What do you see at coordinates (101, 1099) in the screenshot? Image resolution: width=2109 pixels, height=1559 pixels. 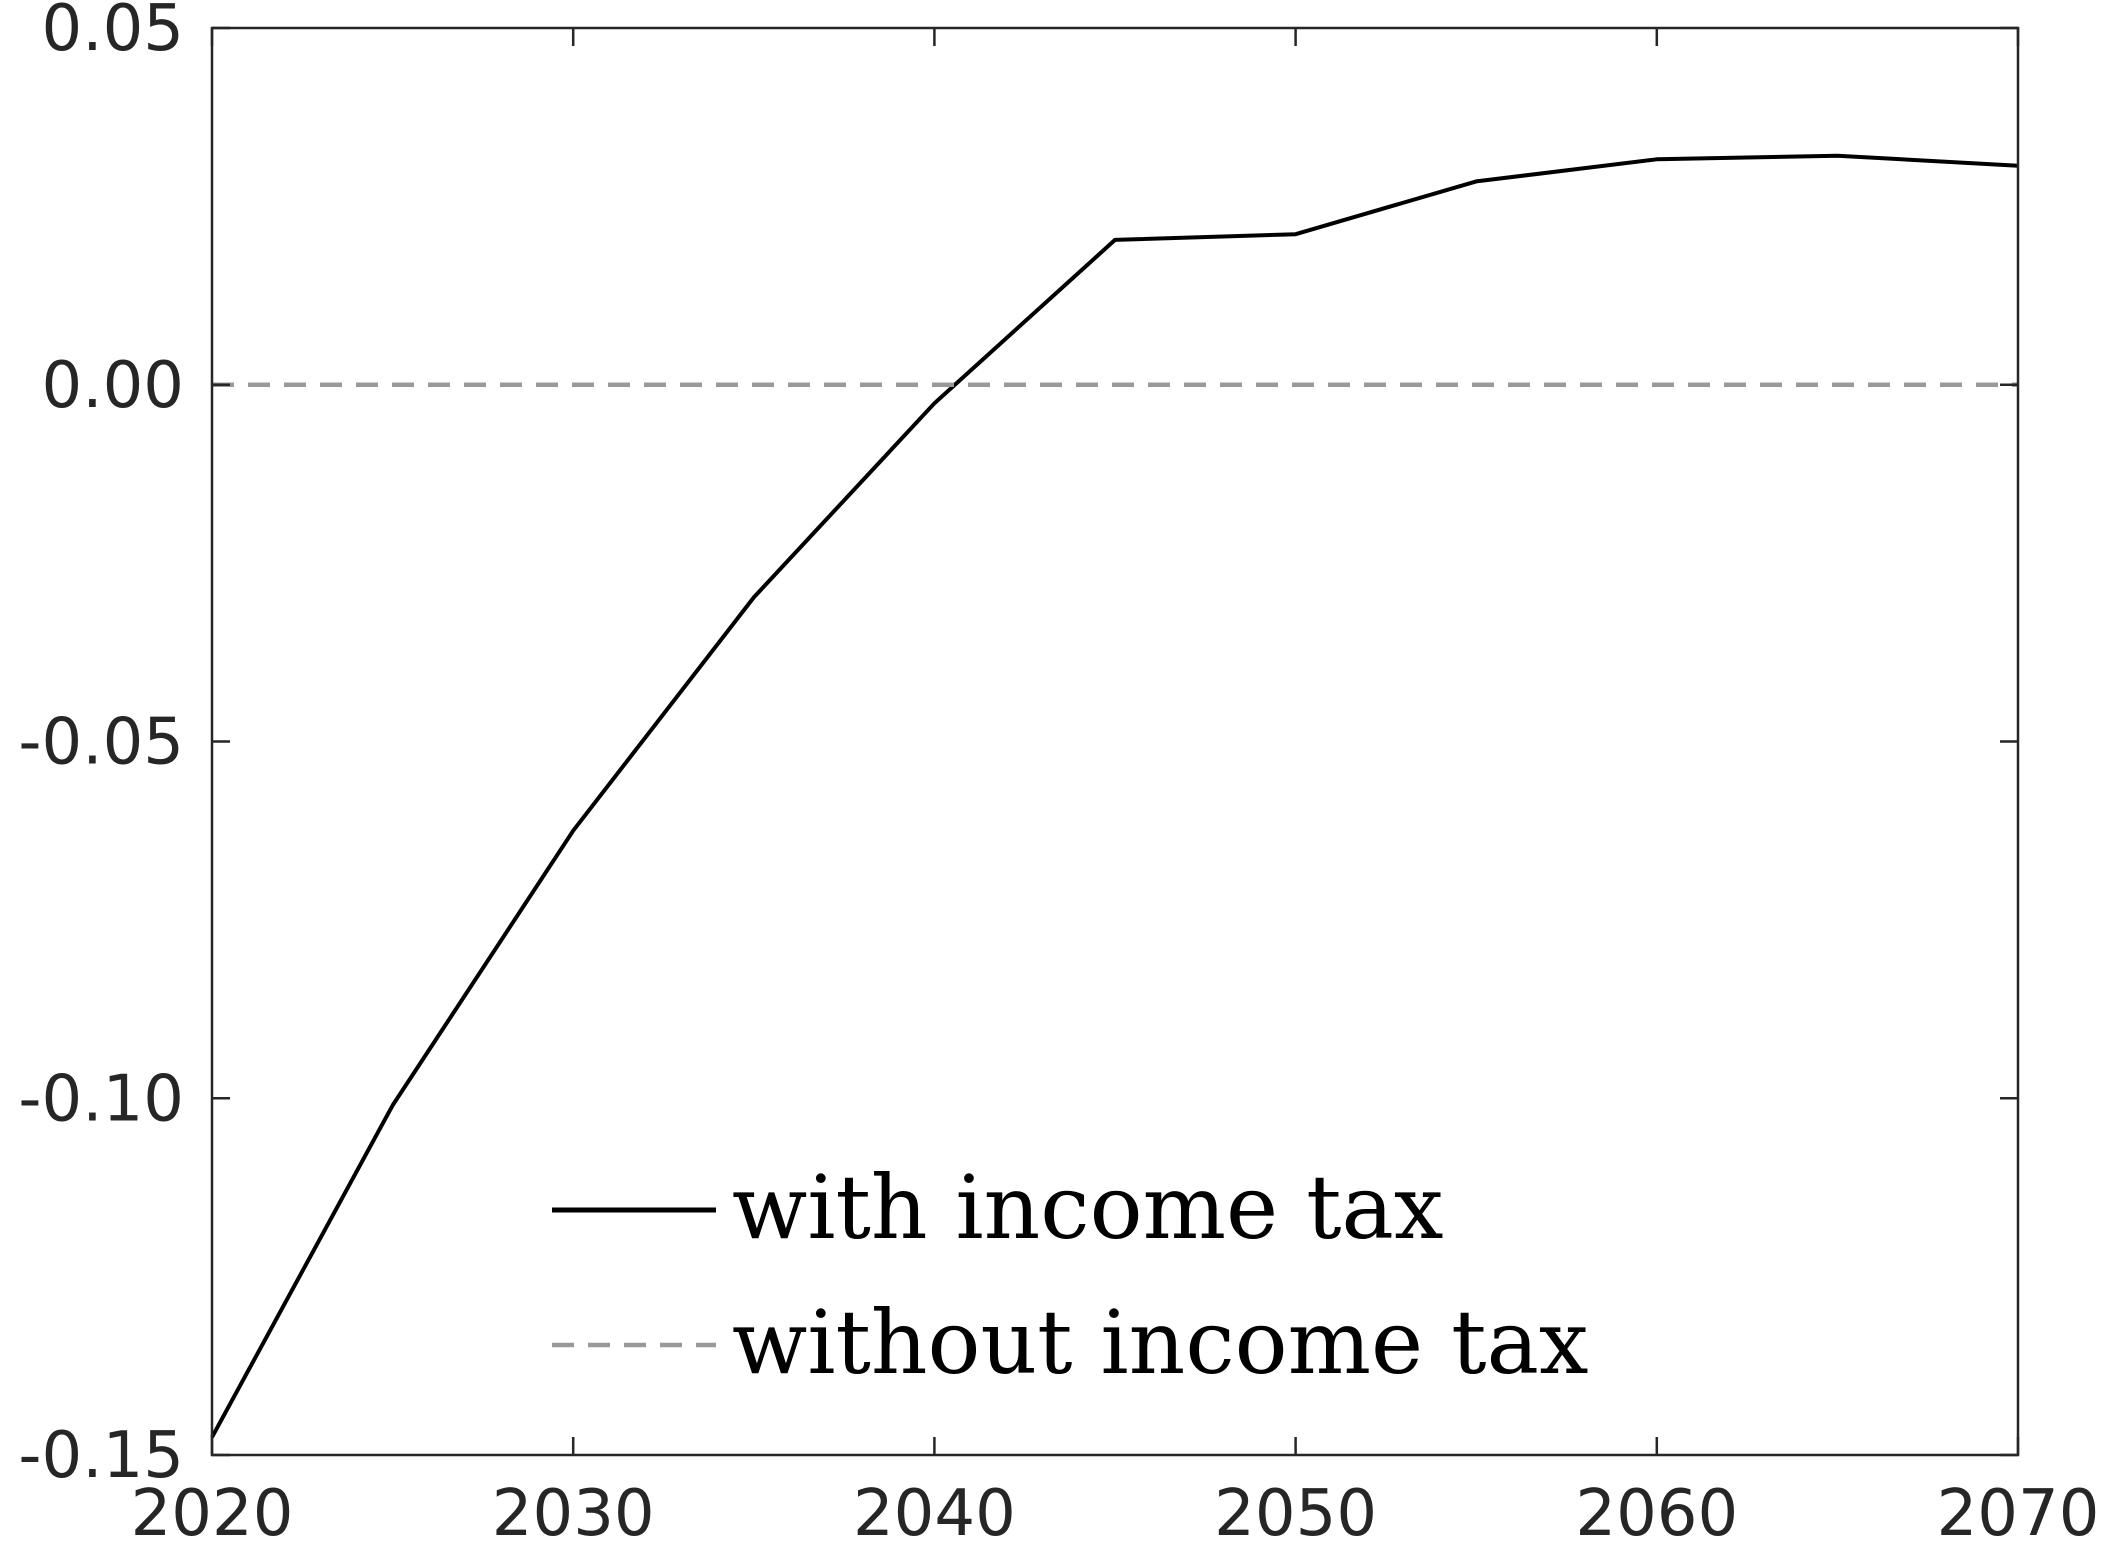 I see `y-tick-label: -0.10` at bounding box center [101, 1099].